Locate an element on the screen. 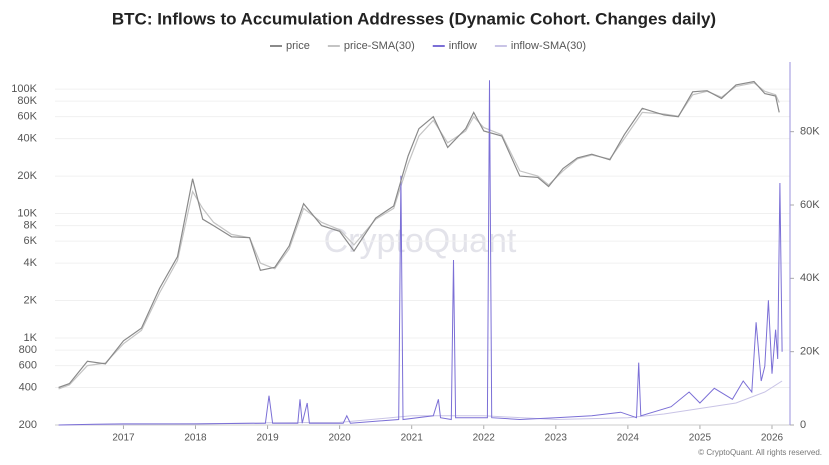 This screenshot has height=465, width=829. y-tick-label: 20K is located at coordinates (27, 176).